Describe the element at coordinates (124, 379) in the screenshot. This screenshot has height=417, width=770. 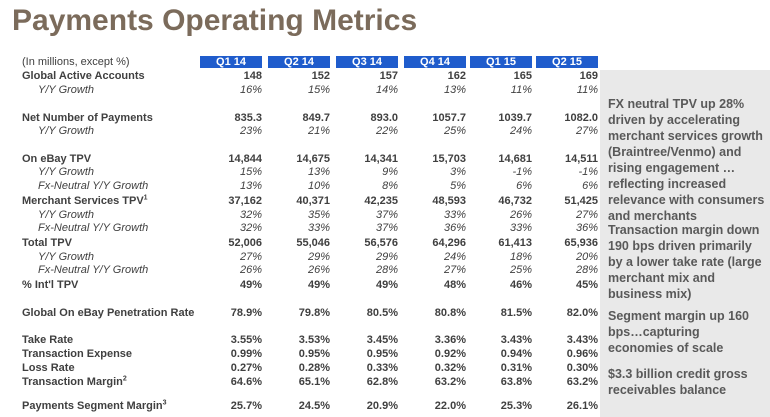
I see `footnote-mark: 2` at that location.